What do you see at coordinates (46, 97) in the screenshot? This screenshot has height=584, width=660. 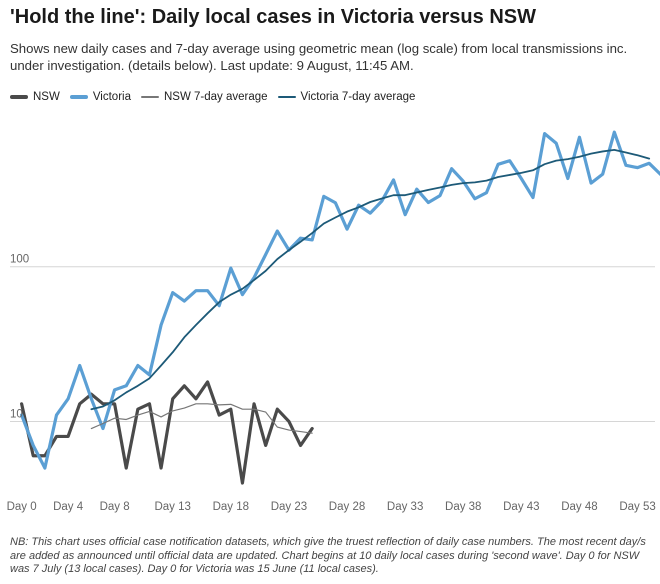 I see `legend-label-nsw: NSW` at bounding box center [46, 97].